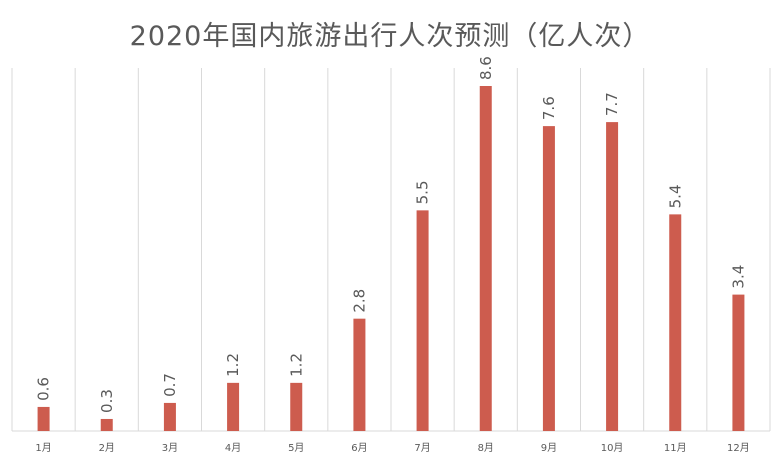 The width and height of the screenshot is (780, 465). I want to click on value-label-3: 0.7, so click(170, 385).